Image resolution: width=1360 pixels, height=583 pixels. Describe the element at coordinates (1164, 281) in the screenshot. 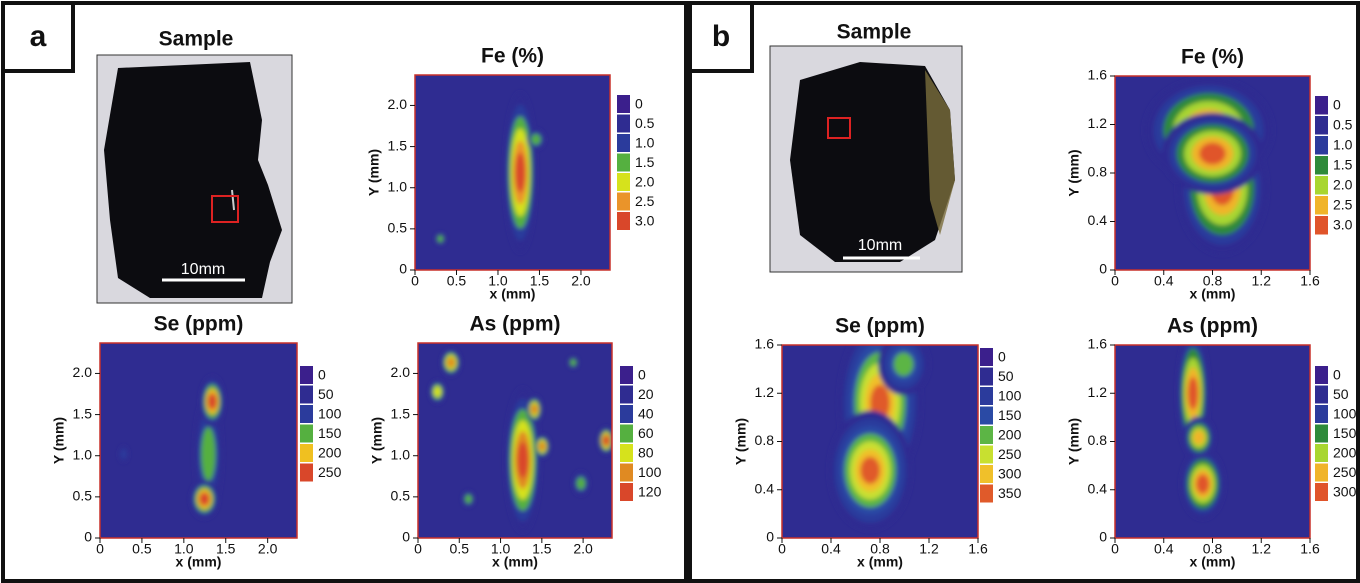

I see `x-tick-label: 0.4` at that location.